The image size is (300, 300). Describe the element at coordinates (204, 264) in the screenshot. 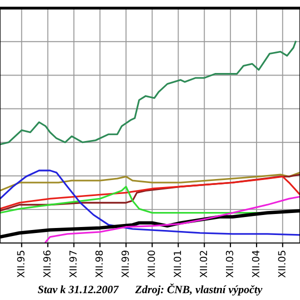

I see `x-tick-label: XII.02` at that location.